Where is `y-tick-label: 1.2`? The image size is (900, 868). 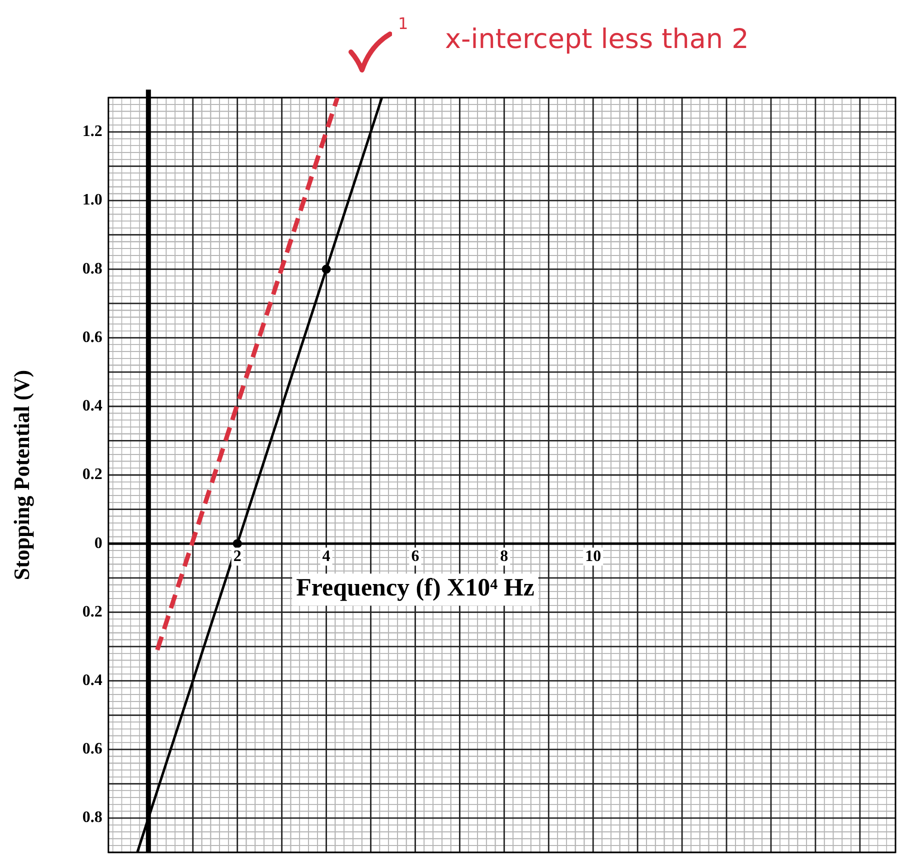 y-tick-label: 1.2 is located at coordinates (92, 131).